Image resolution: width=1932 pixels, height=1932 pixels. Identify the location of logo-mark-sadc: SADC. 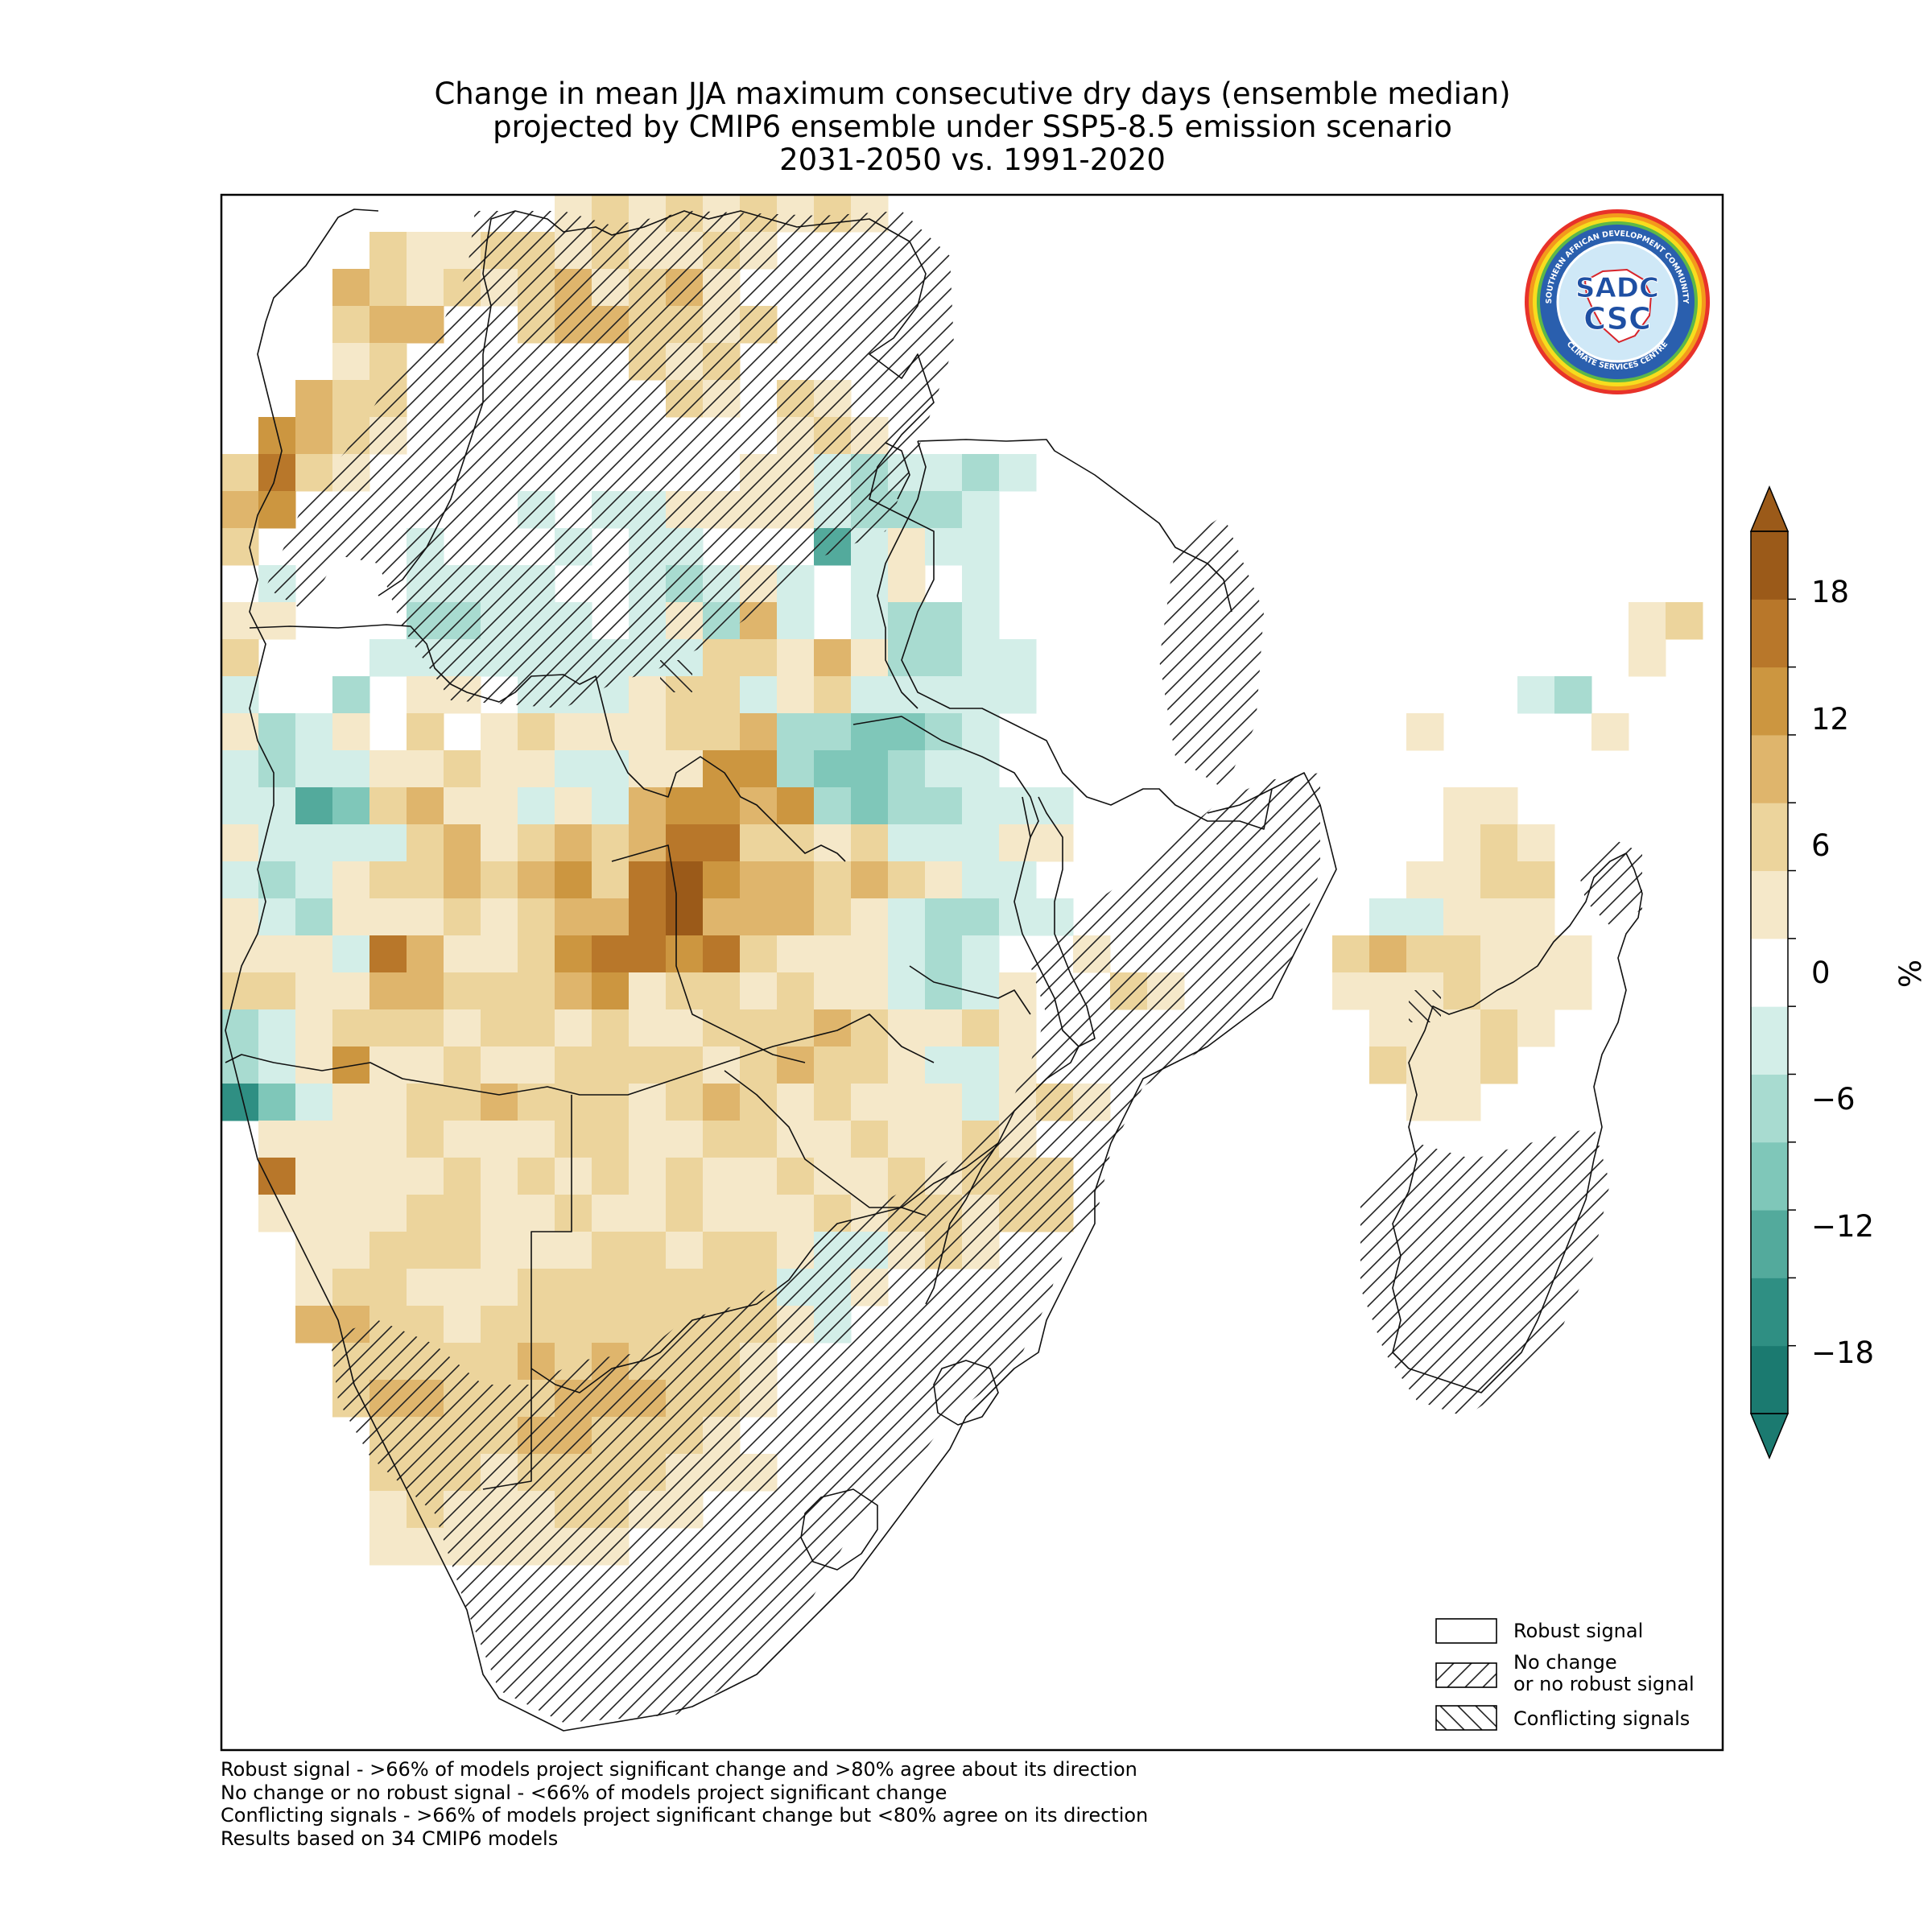
(1617, 288).